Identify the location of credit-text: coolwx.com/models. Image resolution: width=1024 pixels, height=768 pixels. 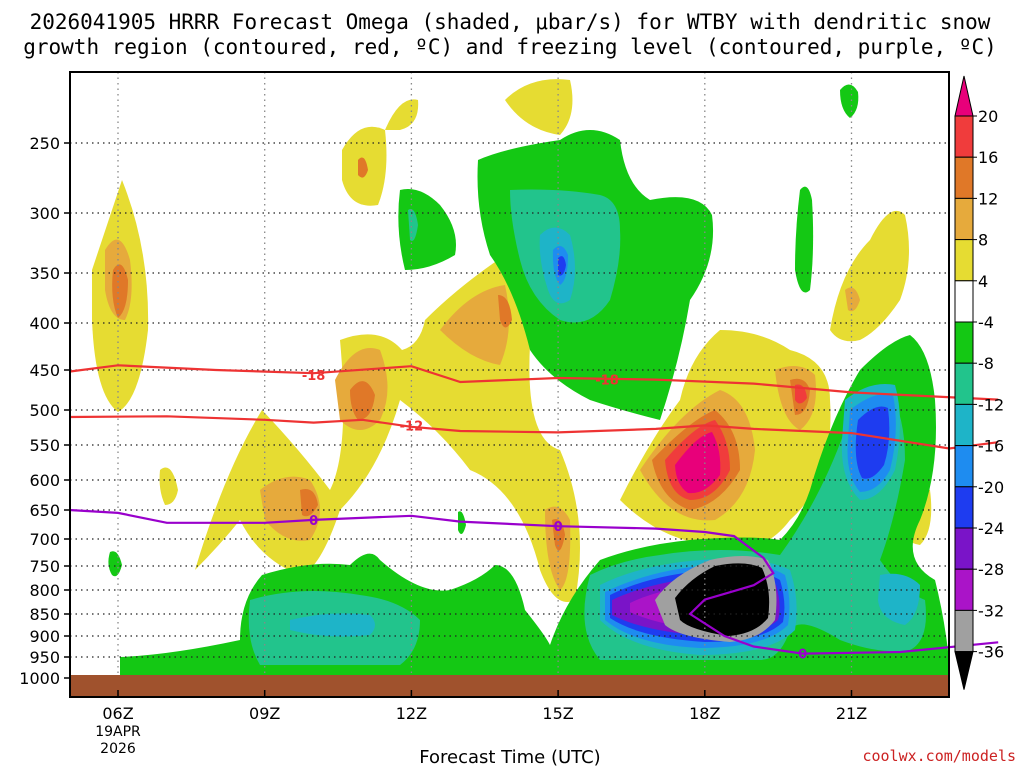
(939, 756).